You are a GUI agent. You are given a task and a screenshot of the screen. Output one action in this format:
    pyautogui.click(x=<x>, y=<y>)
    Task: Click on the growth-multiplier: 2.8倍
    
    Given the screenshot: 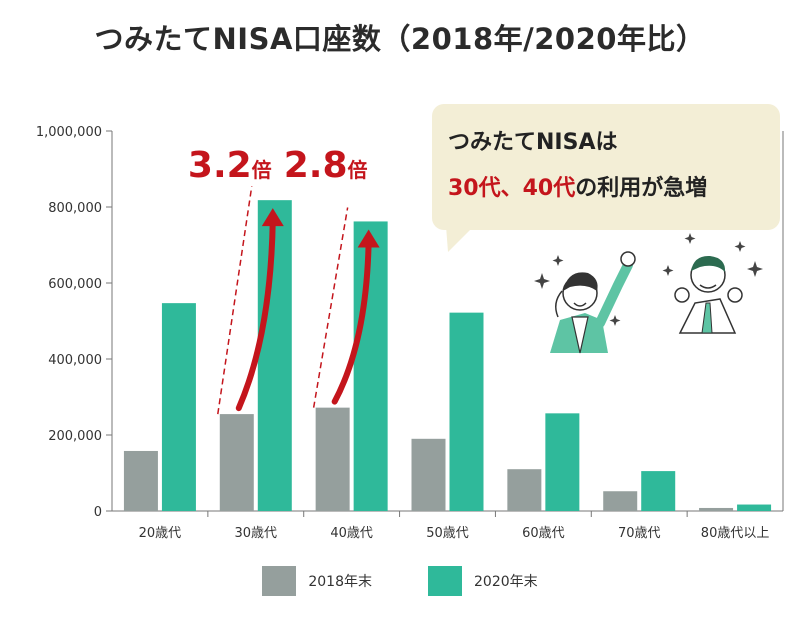 What is the action you would take?
    pyautogui.click(x=326, y=165)
    